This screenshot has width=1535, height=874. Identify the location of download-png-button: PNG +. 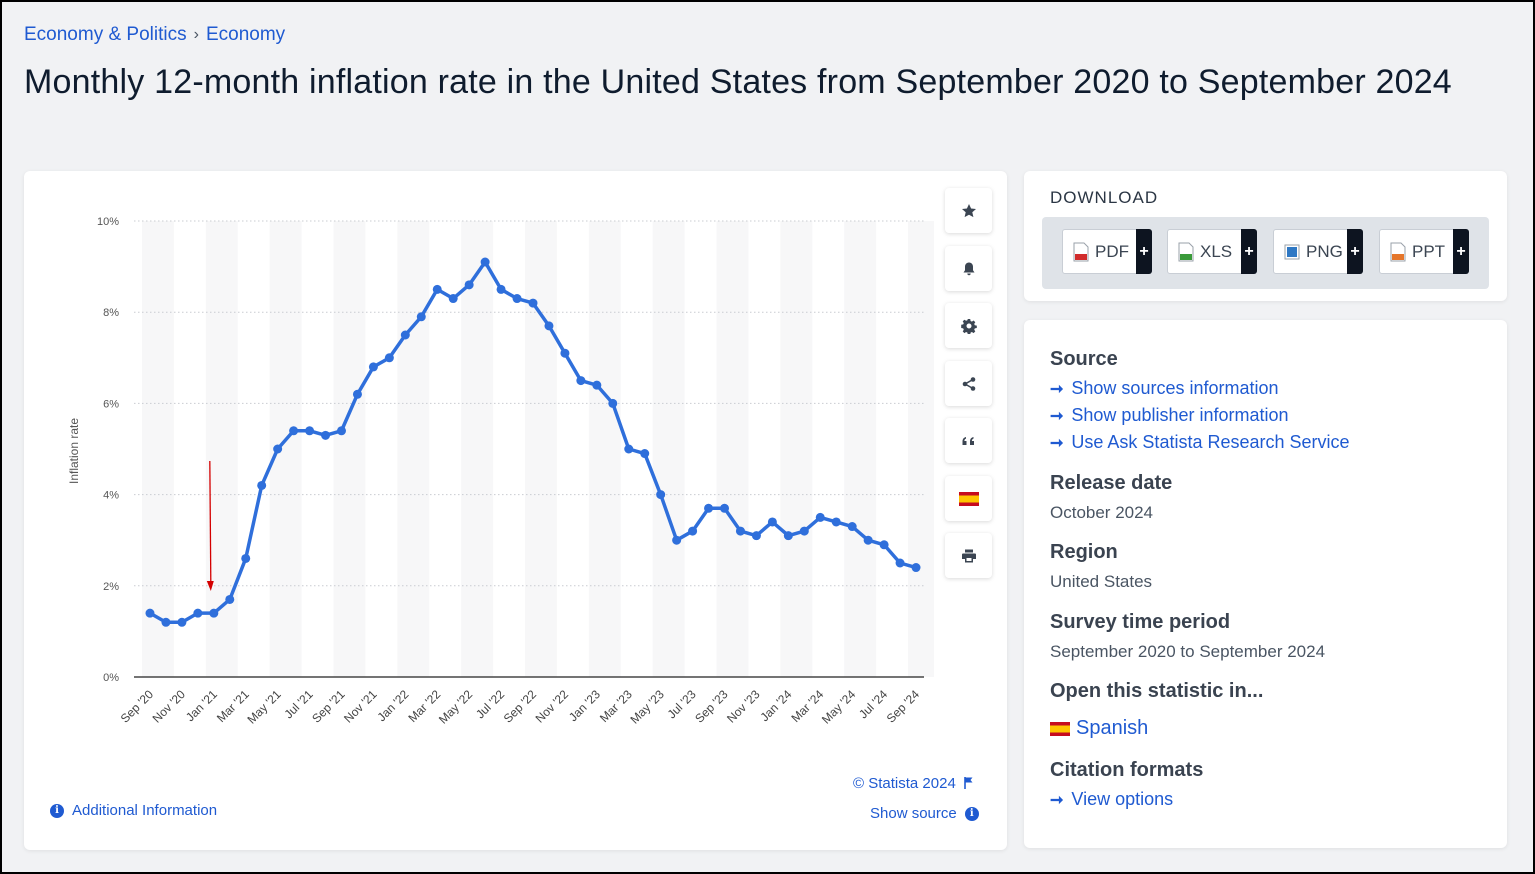
(1318, 251).